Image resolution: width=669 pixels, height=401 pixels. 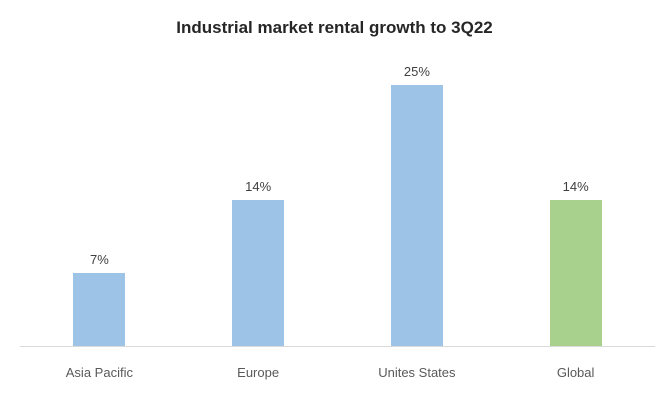 What do you see at coordinates (575, 186) in the screenshot?
I see `data-label-global: 14%` at bounding box center [575, 186].